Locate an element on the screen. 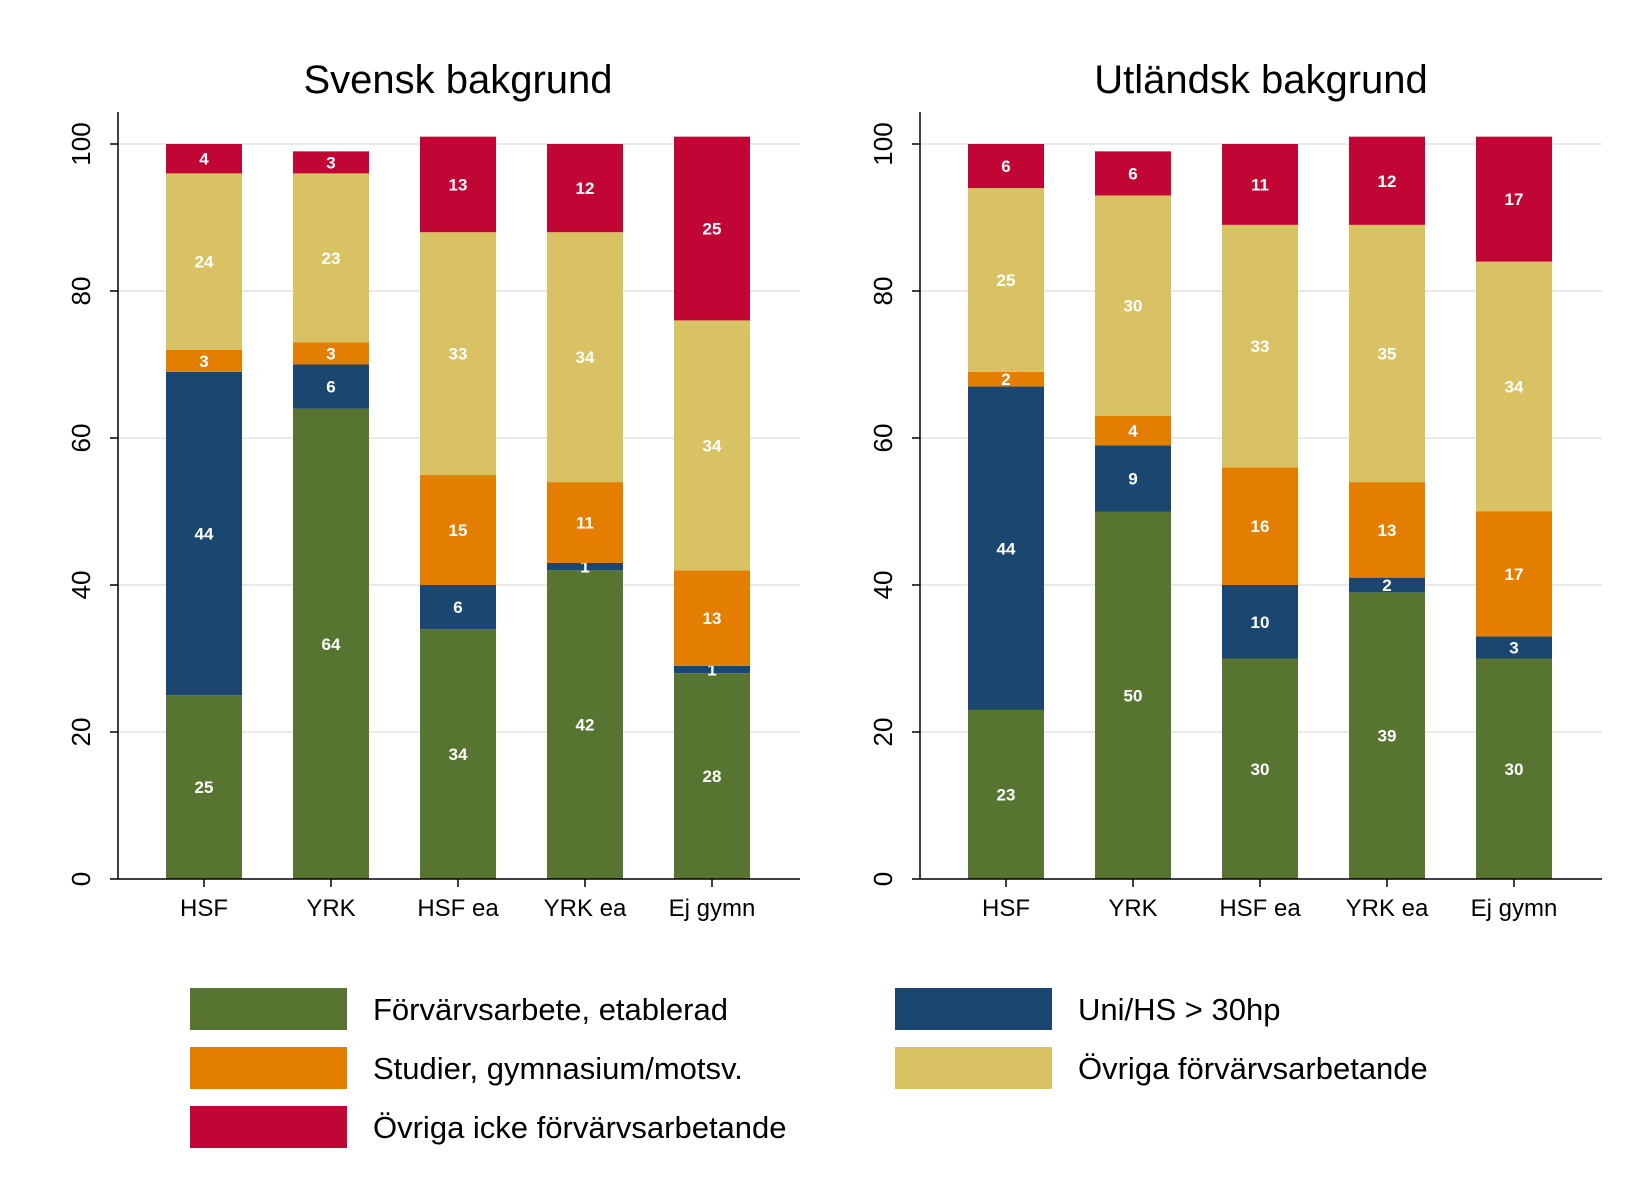 This screenshot has width=1650, height=1200. data-label: 23 is located at coordinates (1006, 794).